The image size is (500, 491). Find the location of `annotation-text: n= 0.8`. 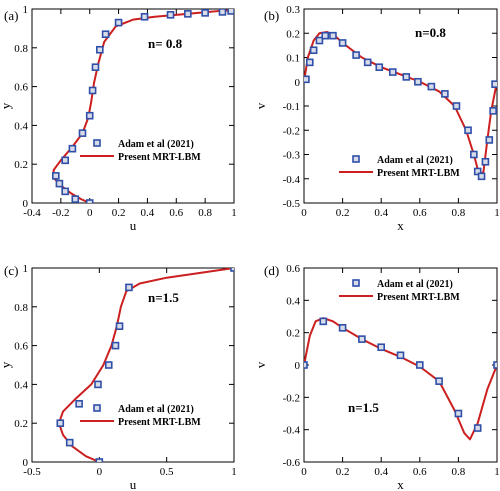

annotation-text: n= 0.8 is located at coordinates (165, 43).